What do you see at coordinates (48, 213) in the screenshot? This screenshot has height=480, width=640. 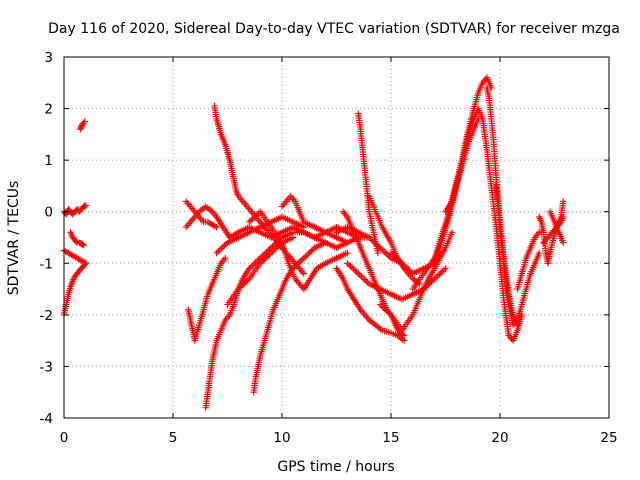 I see `y-tick-label: 0` at bounding box center [48, 213].